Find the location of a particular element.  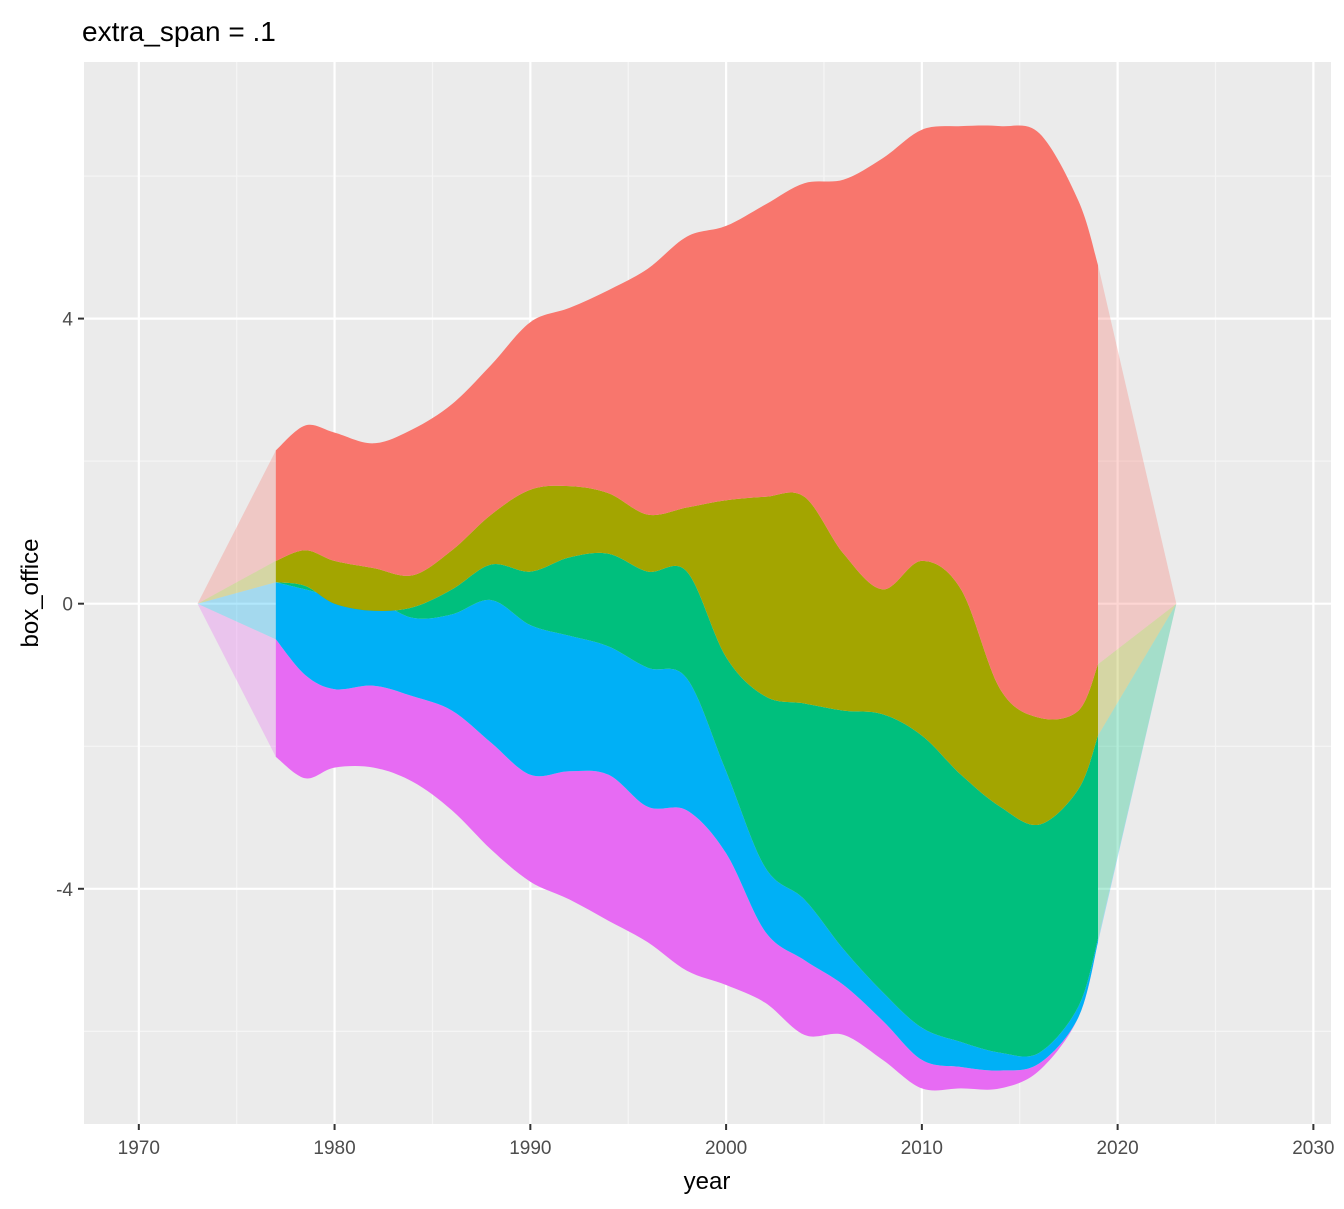

y-tick-label: 4 is located at coordinates (67, 320).